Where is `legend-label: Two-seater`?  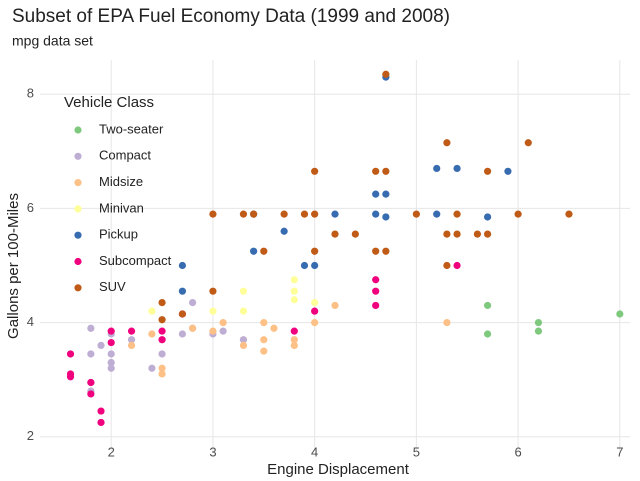
legend-label: Two-seater is located at coordinates (131, 128).